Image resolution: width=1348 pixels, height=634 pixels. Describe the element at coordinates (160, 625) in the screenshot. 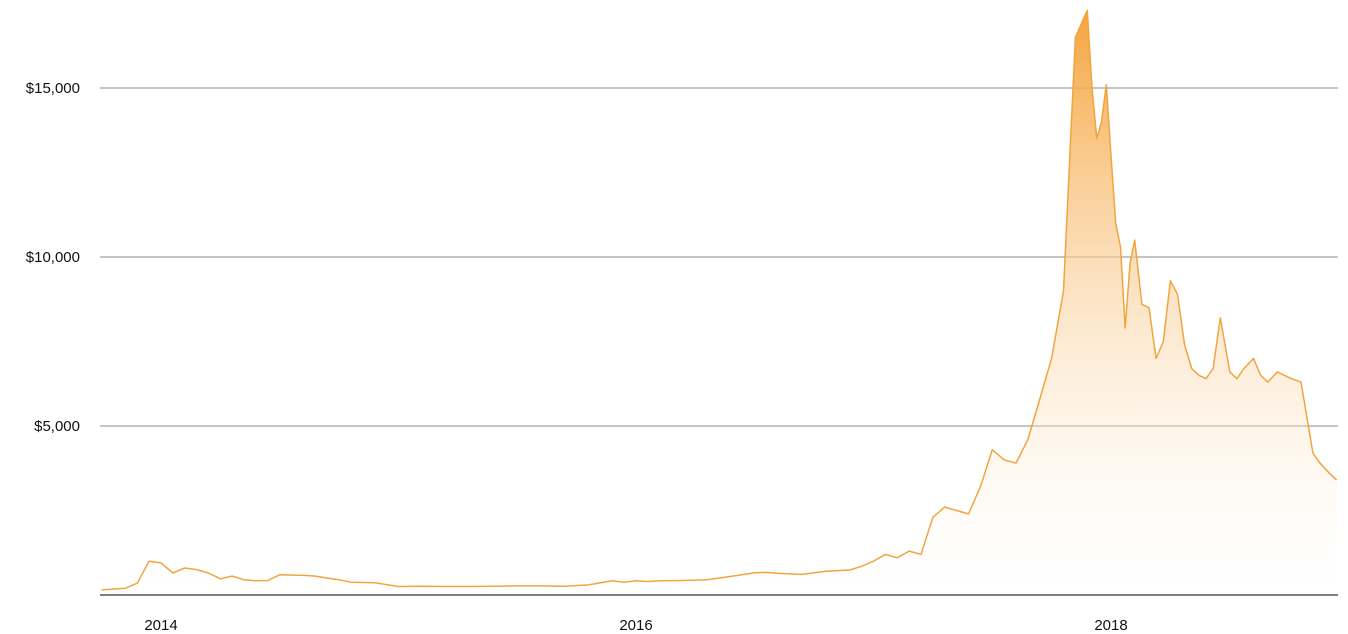

I see `x-tick-label-2014: 2014` at that location.